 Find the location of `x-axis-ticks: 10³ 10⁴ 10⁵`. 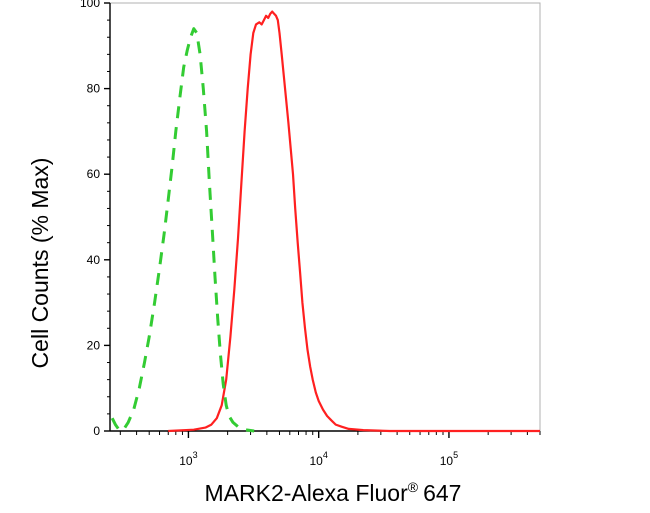

x-axis-ticks: 10³ 10⁴ 10⁵ is located at coordinates (330, 449).